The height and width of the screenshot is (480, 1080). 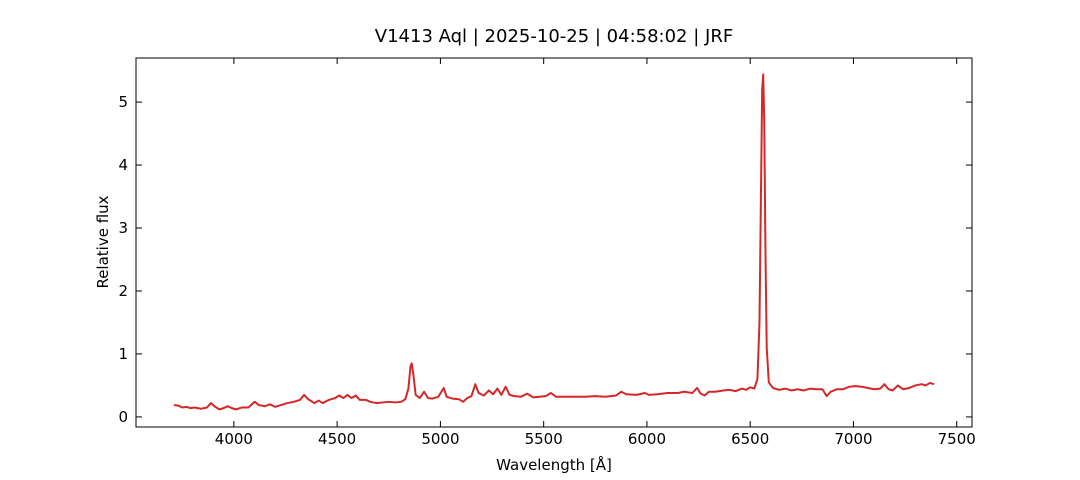 What do you see at coordinates (544, 439) in the screenshot?
I see `x-tick-label: 5500` at bounding box center [544, 439].